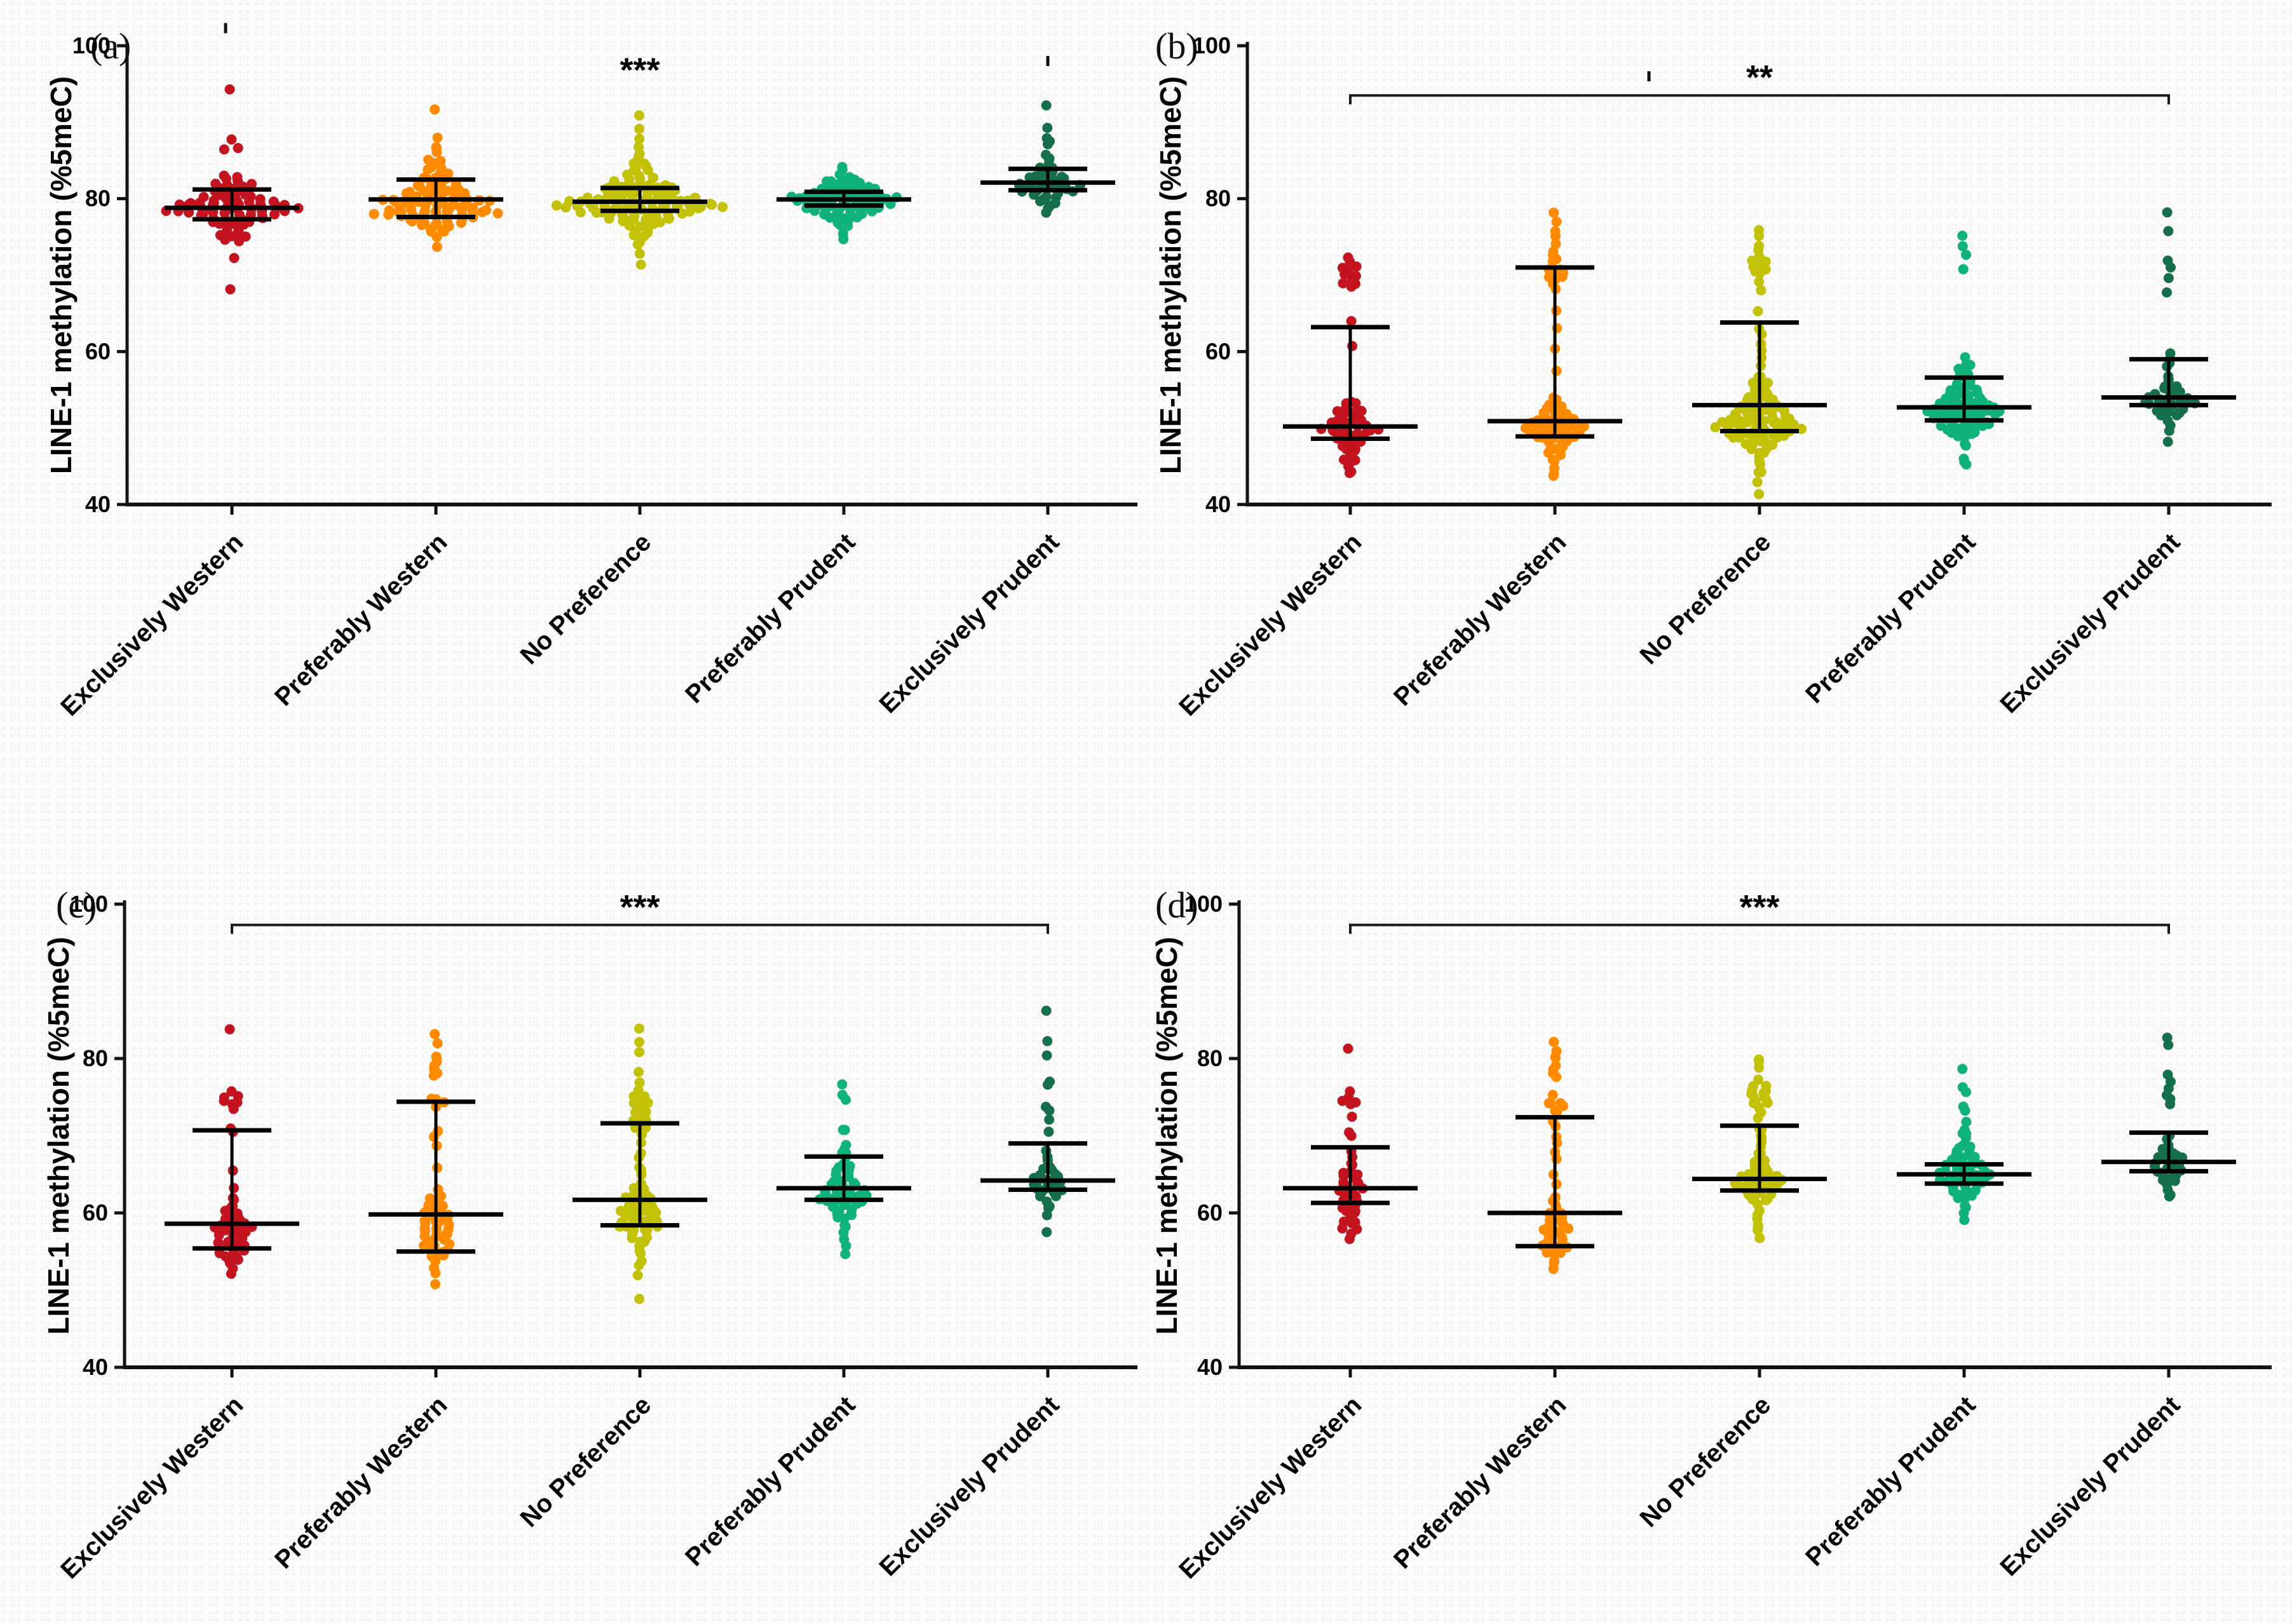 The height and width of the screenshot is (1624, 2292). I want to click on significance-text: ***, so click(640, 70).